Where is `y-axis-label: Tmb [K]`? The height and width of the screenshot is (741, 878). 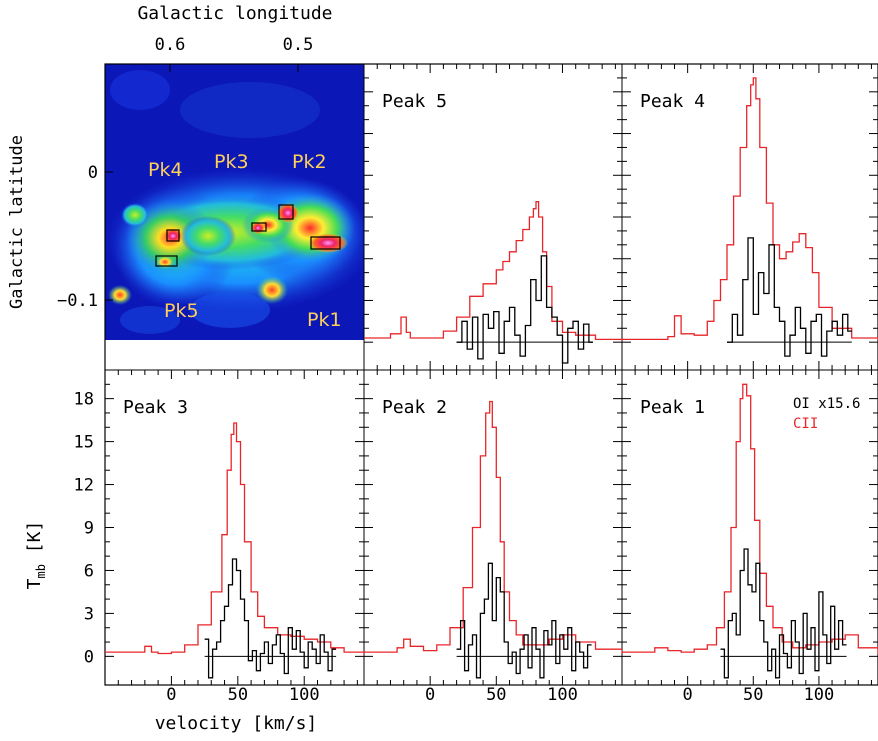
y-axis-label: Tmb [K] is located at coordinates (36, 555).